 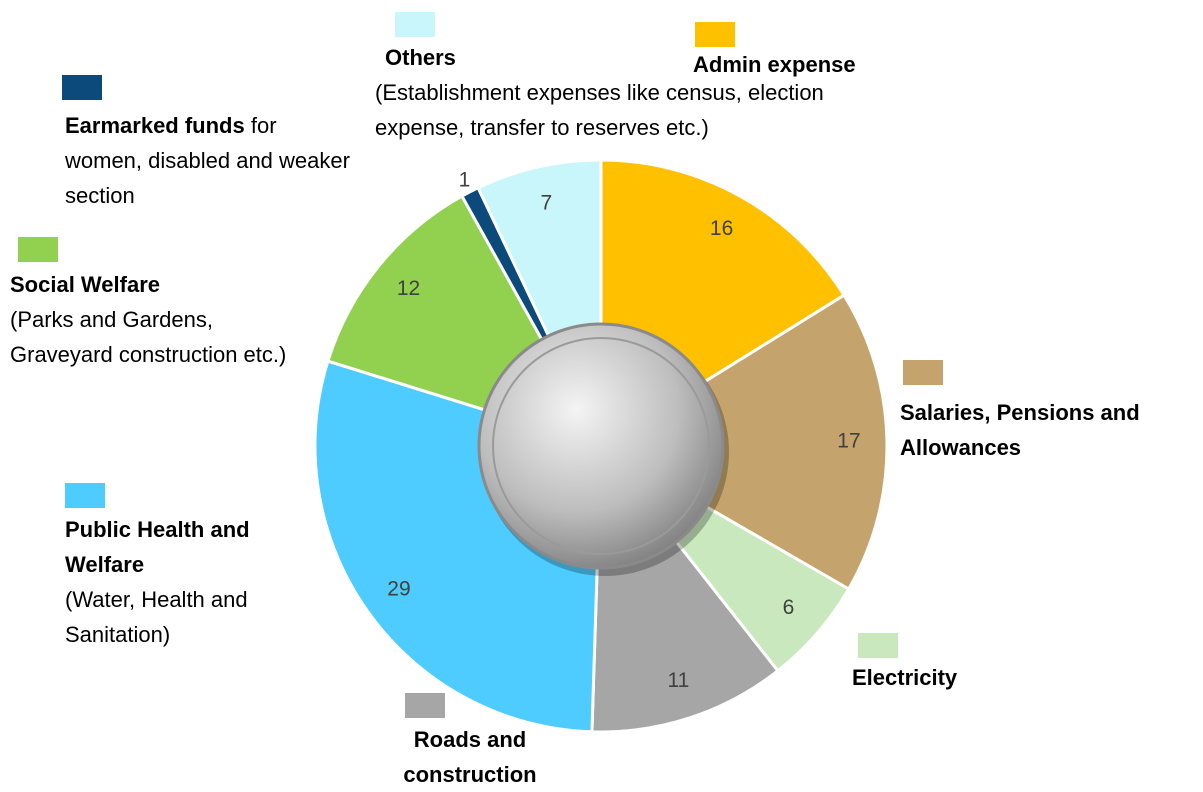 I want to click on value-label: 17, so click(x=848, y=441).